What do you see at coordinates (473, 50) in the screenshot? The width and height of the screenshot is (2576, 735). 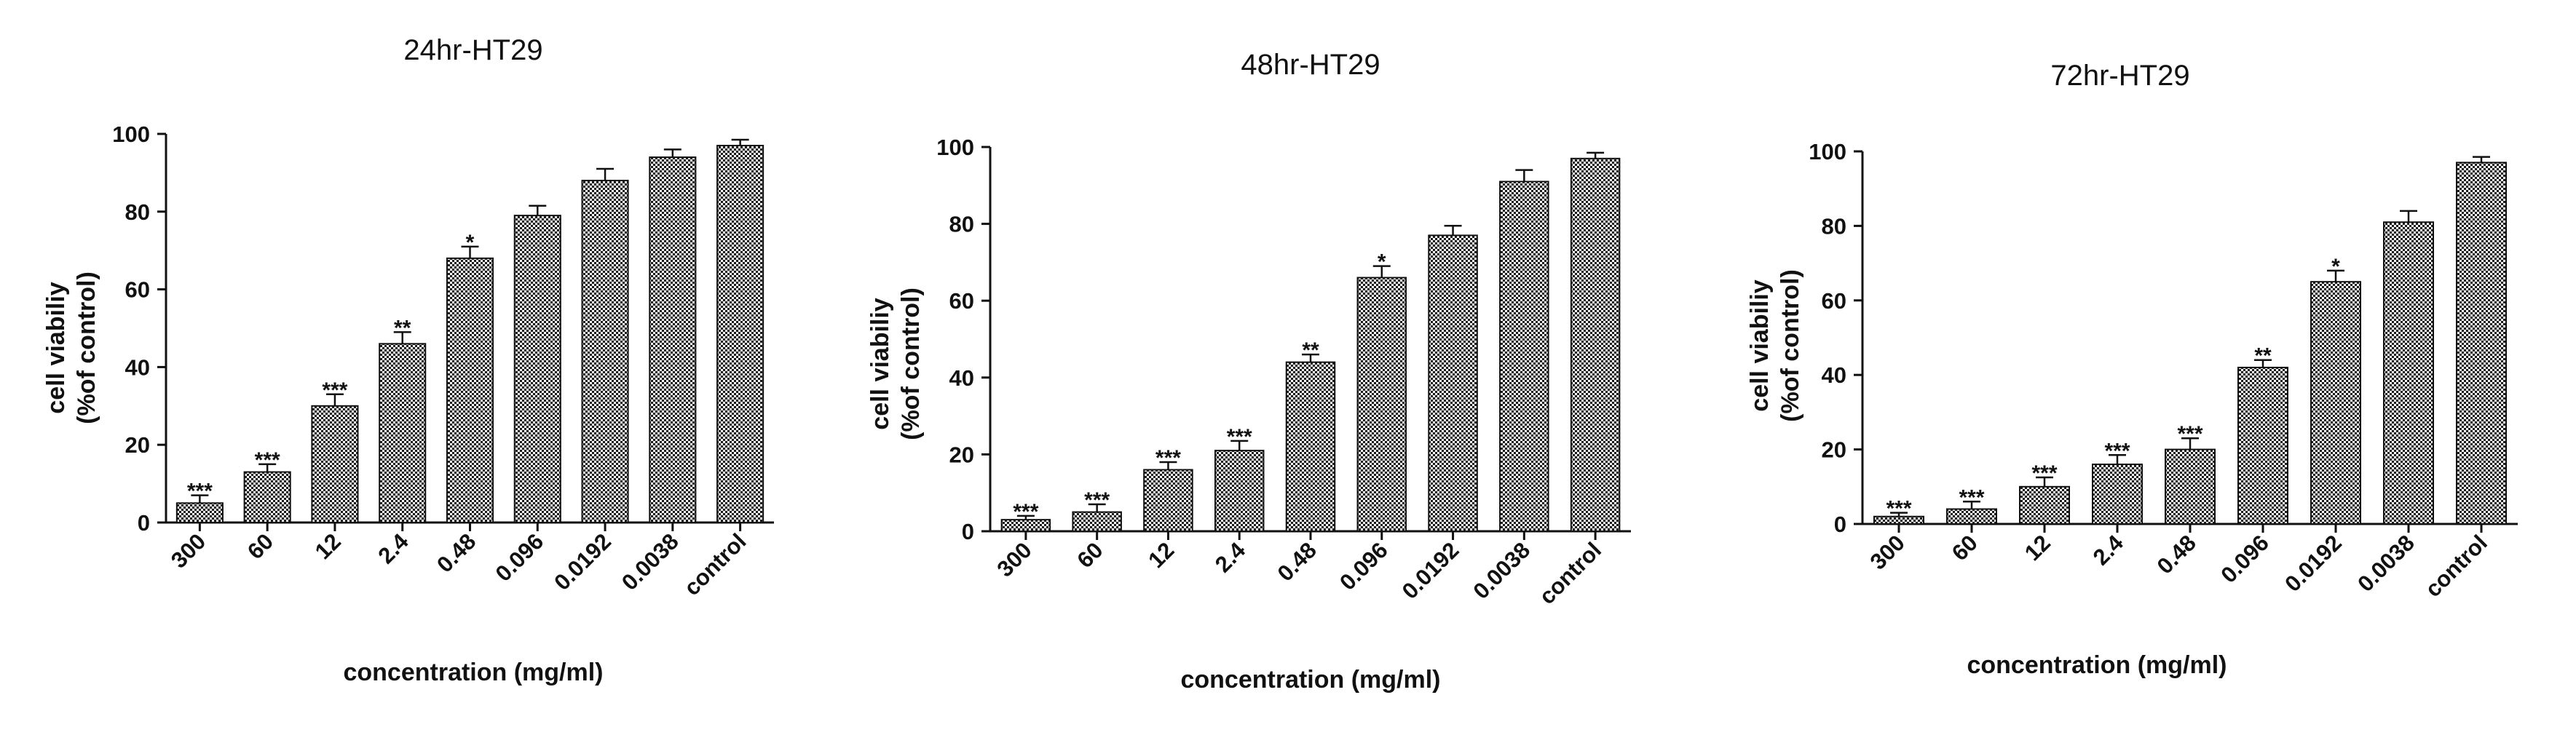 I see `chart-title: 24hr-HT29` at bounding box center [473, 50].